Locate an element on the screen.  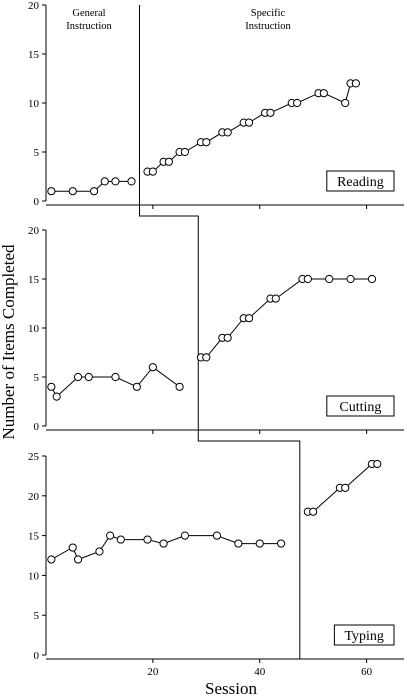
typing-y-tick-label: 10 is located at coordinates (34, 576).